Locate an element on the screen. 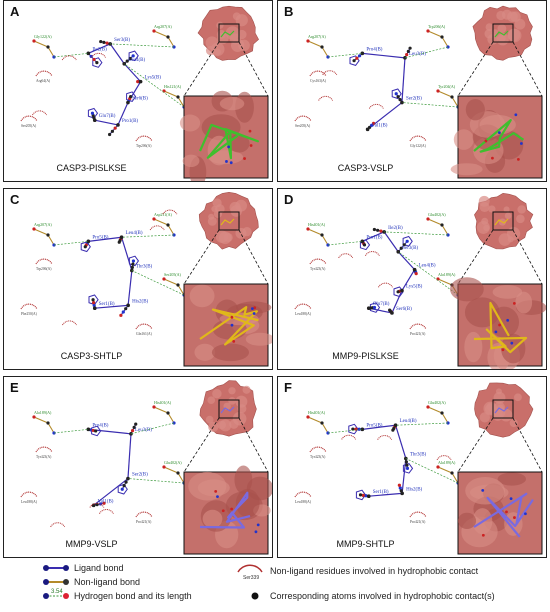 The image size is (550, 612). panel-label: A is located at coordinates (15, 11).